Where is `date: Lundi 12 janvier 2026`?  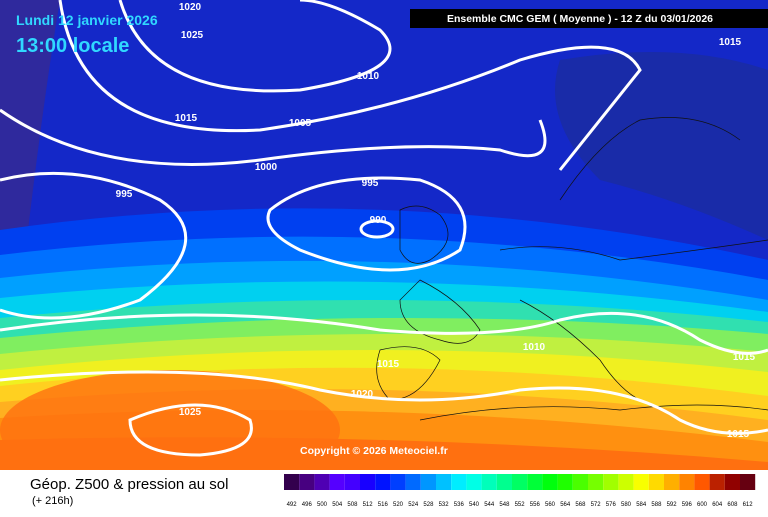 date: Lundi 12 janvier 2026 is located at coordinates (87, 20).